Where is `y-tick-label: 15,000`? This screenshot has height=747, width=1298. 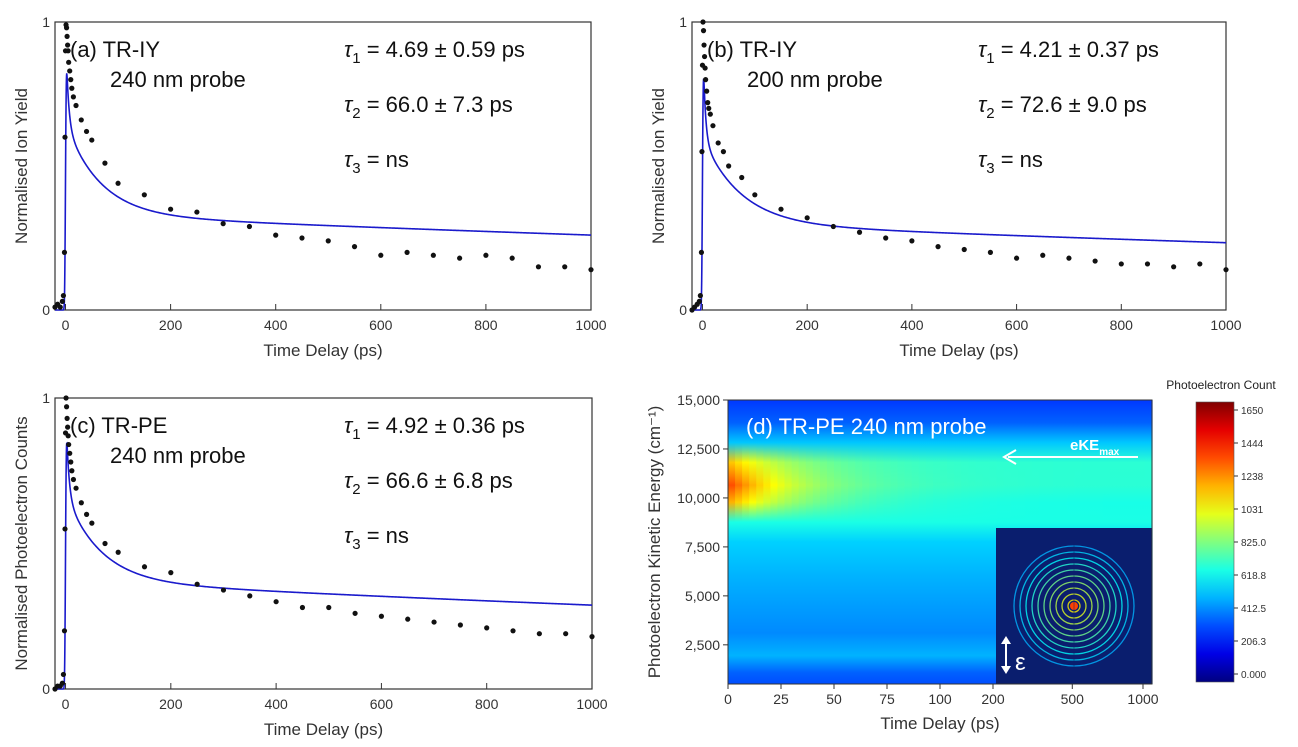
y-tick-label: 15,000 is located at coordinates (698, 400).